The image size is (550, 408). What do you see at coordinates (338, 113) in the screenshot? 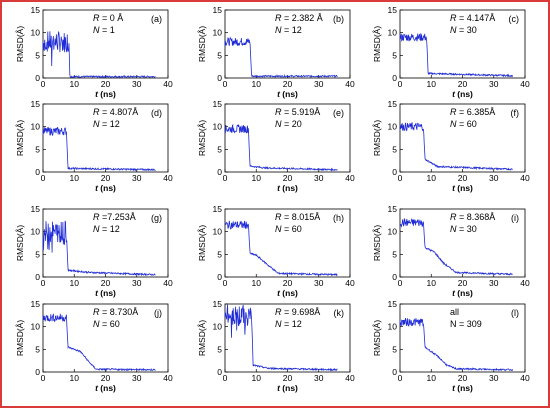
I see `panel-label: (e)` at bounding box center [338, 113].